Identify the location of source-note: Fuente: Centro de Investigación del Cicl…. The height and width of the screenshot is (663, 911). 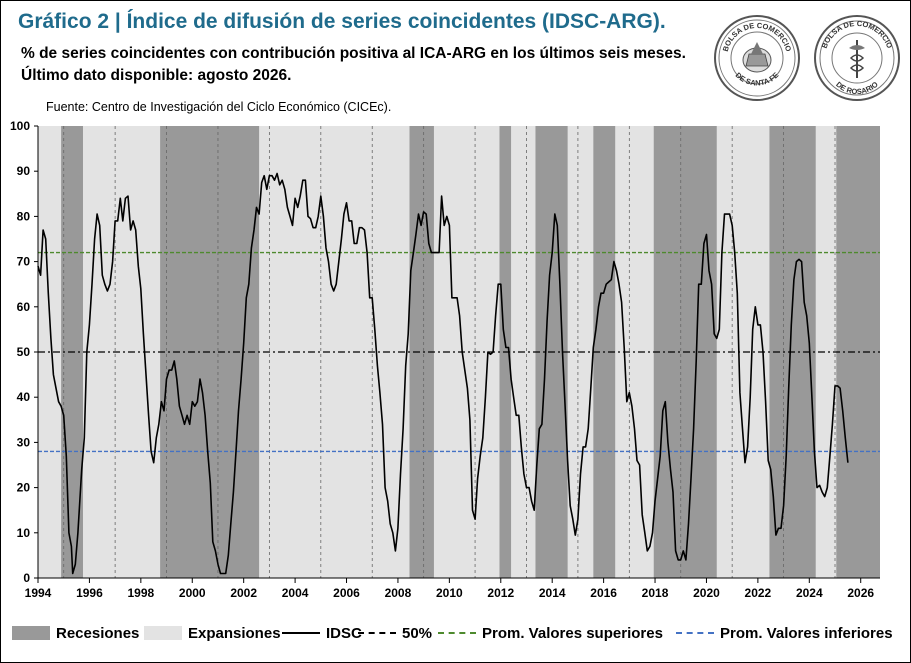
(219, 107).